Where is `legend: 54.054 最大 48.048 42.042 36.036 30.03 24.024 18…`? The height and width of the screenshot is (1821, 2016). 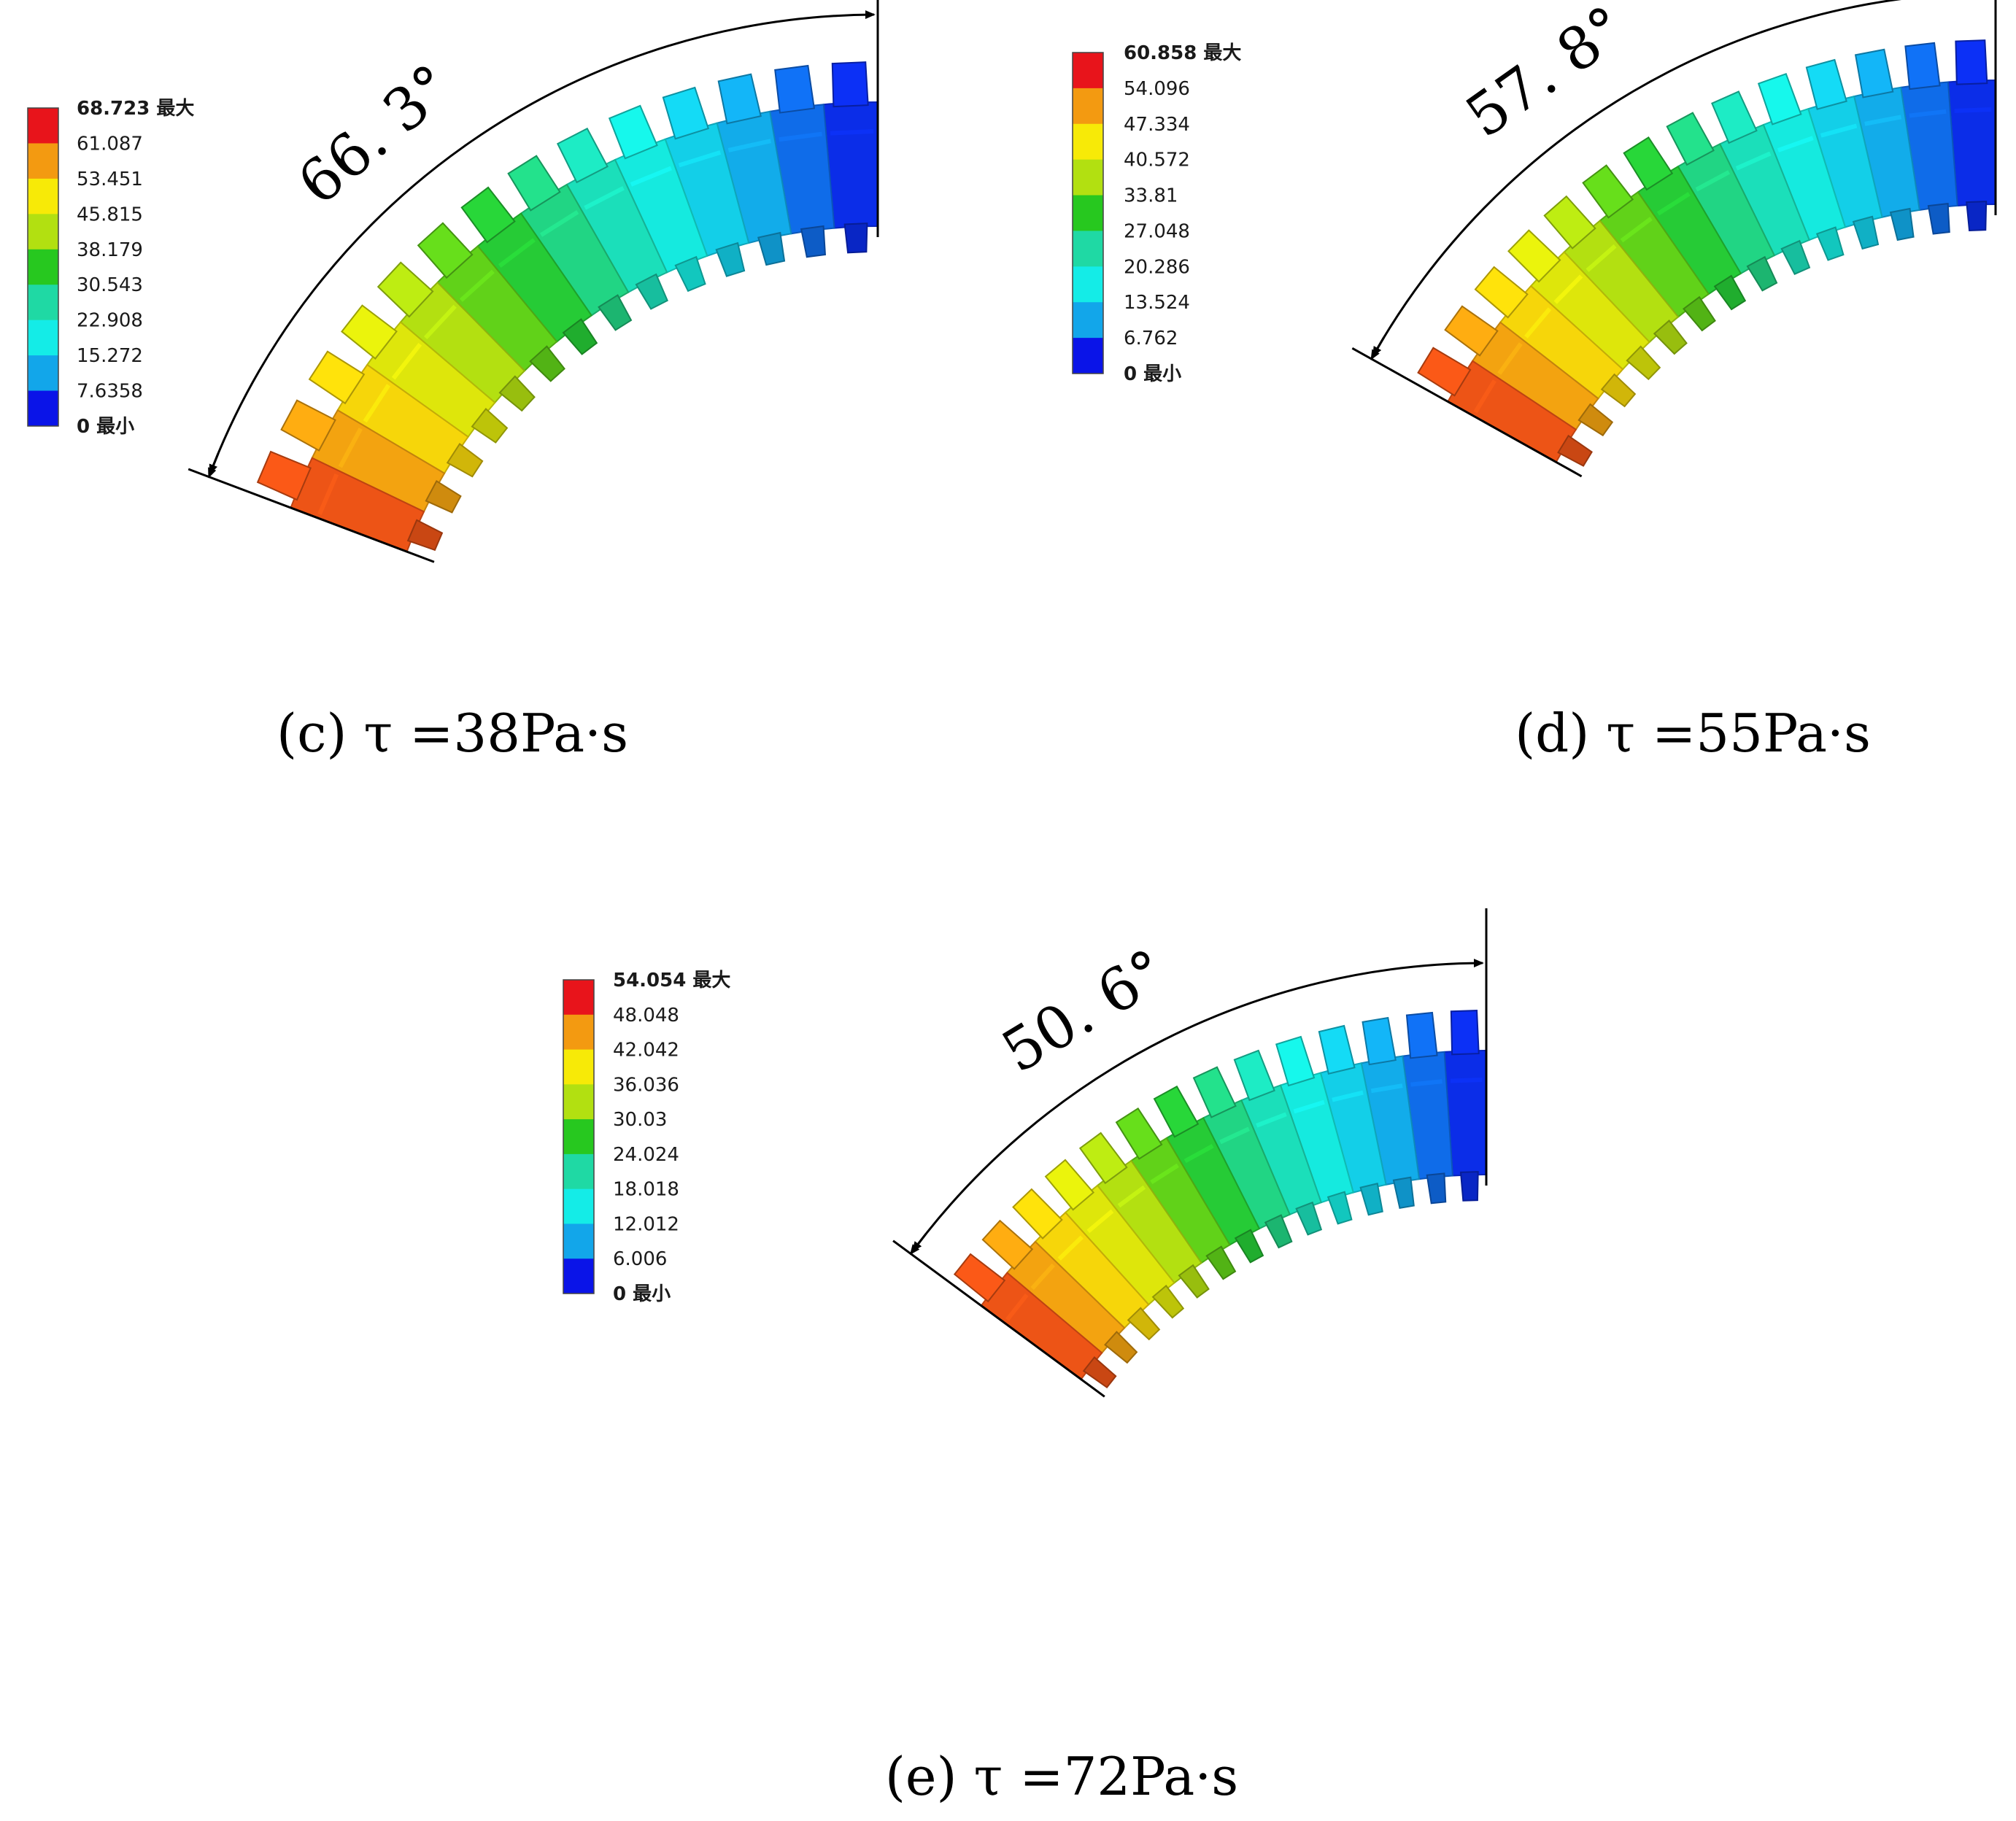
legend: 54.054 最大 48.048 42.042 36.036 30.03 24.024 18… is located at coordinates (646, 1138).